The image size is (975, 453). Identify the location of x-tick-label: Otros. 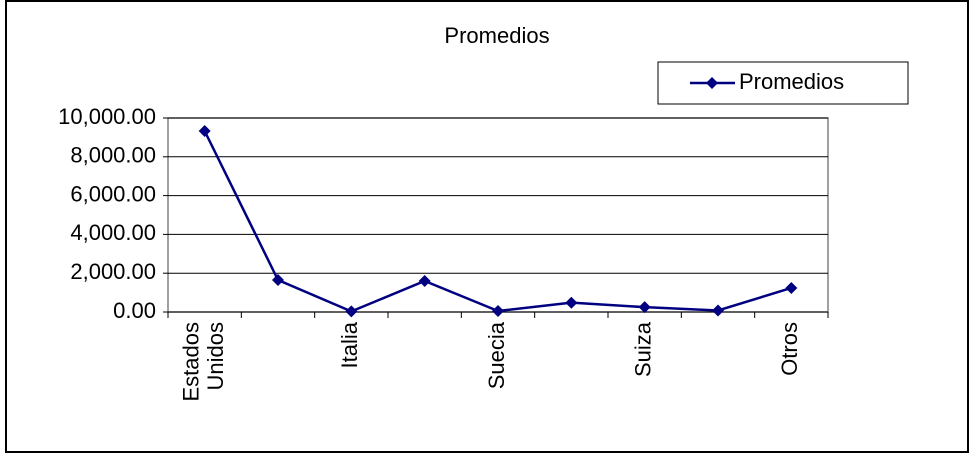
(789, 349).